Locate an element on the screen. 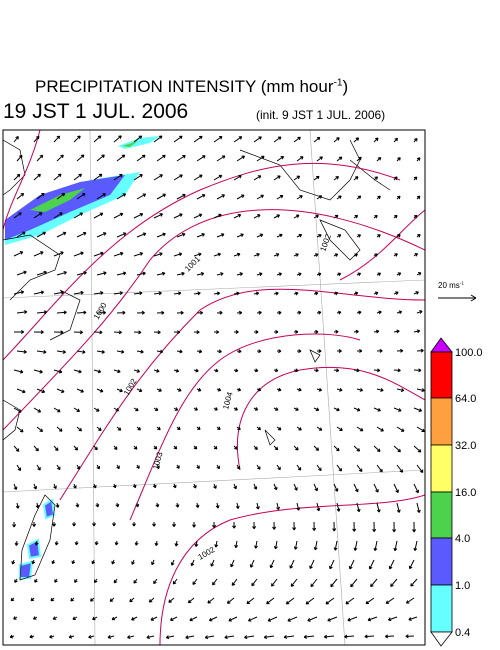  colorbar-labels: 100.0 64.0 32.0 16.0 4.0 1.0 0.4 is located at coordinates (469, 493).